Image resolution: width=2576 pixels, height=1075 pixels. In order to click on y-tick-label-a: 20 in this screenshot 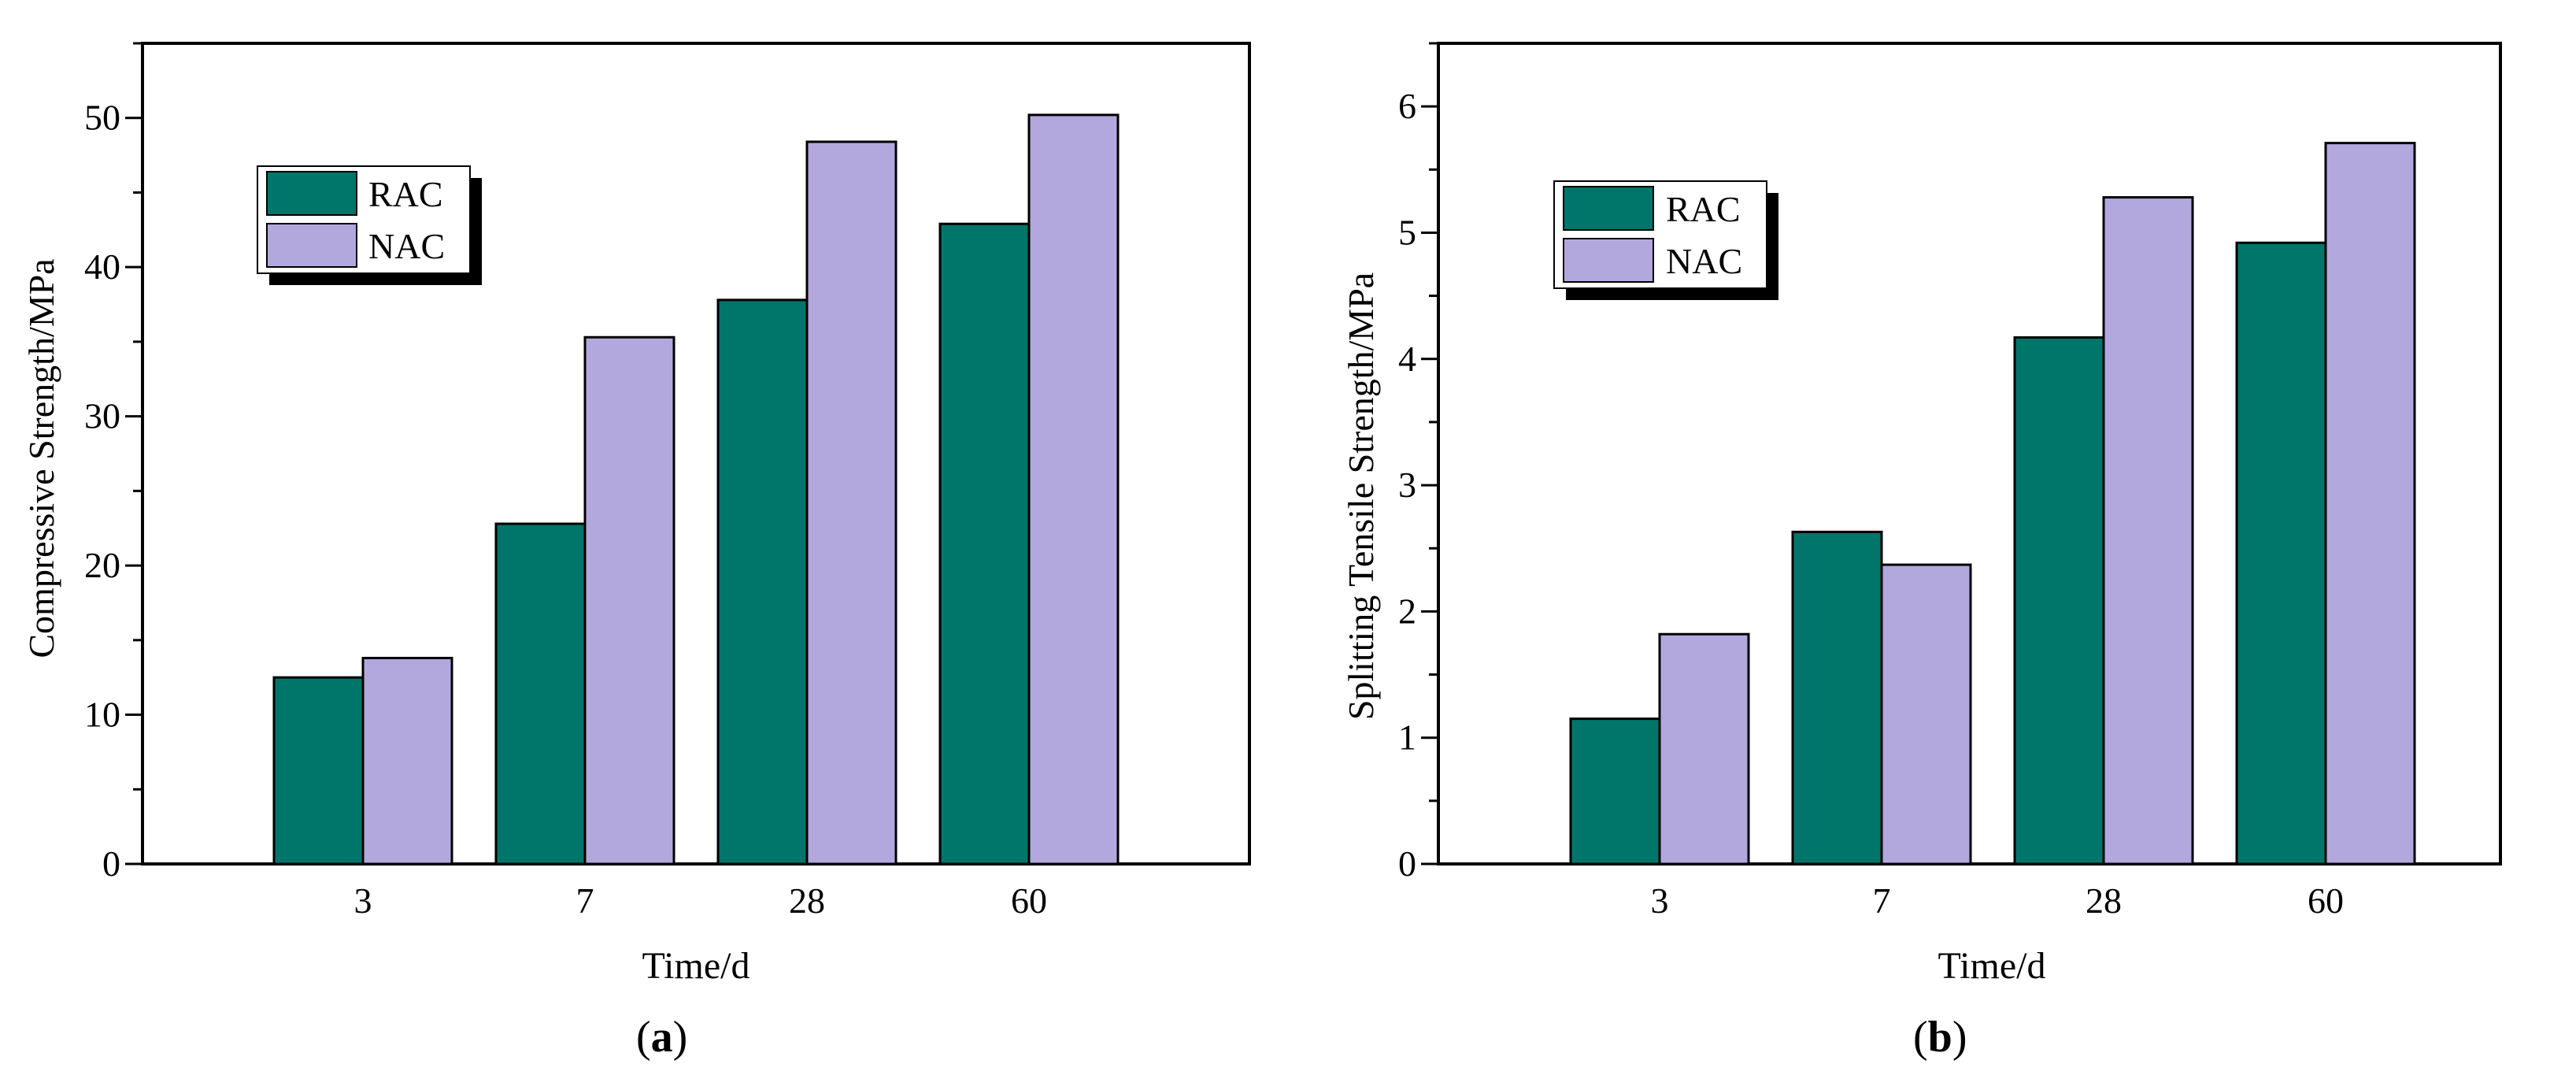, I will do `click(102, 565)`.